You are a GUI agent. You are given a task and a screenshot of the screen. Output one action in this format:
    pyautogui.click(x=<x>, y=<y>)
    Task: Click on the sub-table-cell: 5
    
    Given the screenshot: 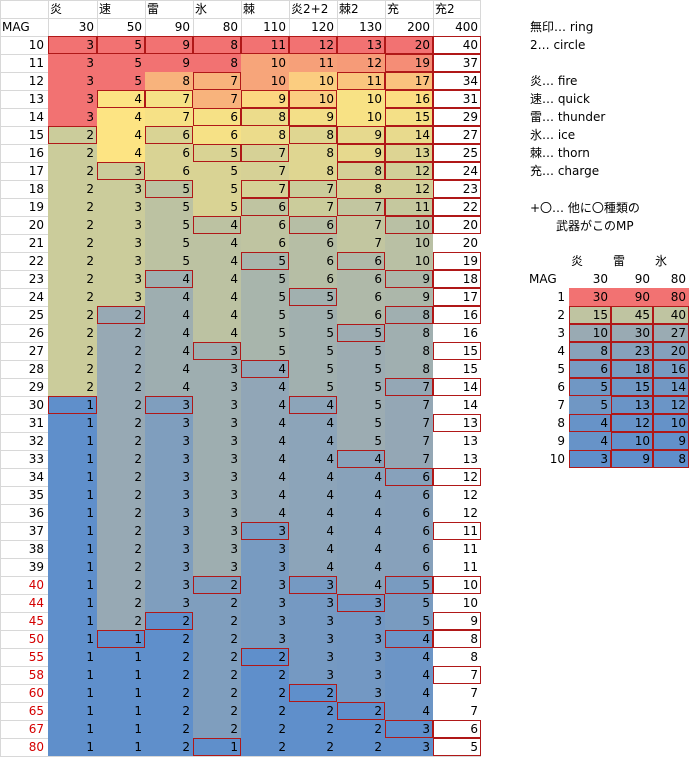 What is the action you would take?
    pyautogui.click(x=590, y=387)
    